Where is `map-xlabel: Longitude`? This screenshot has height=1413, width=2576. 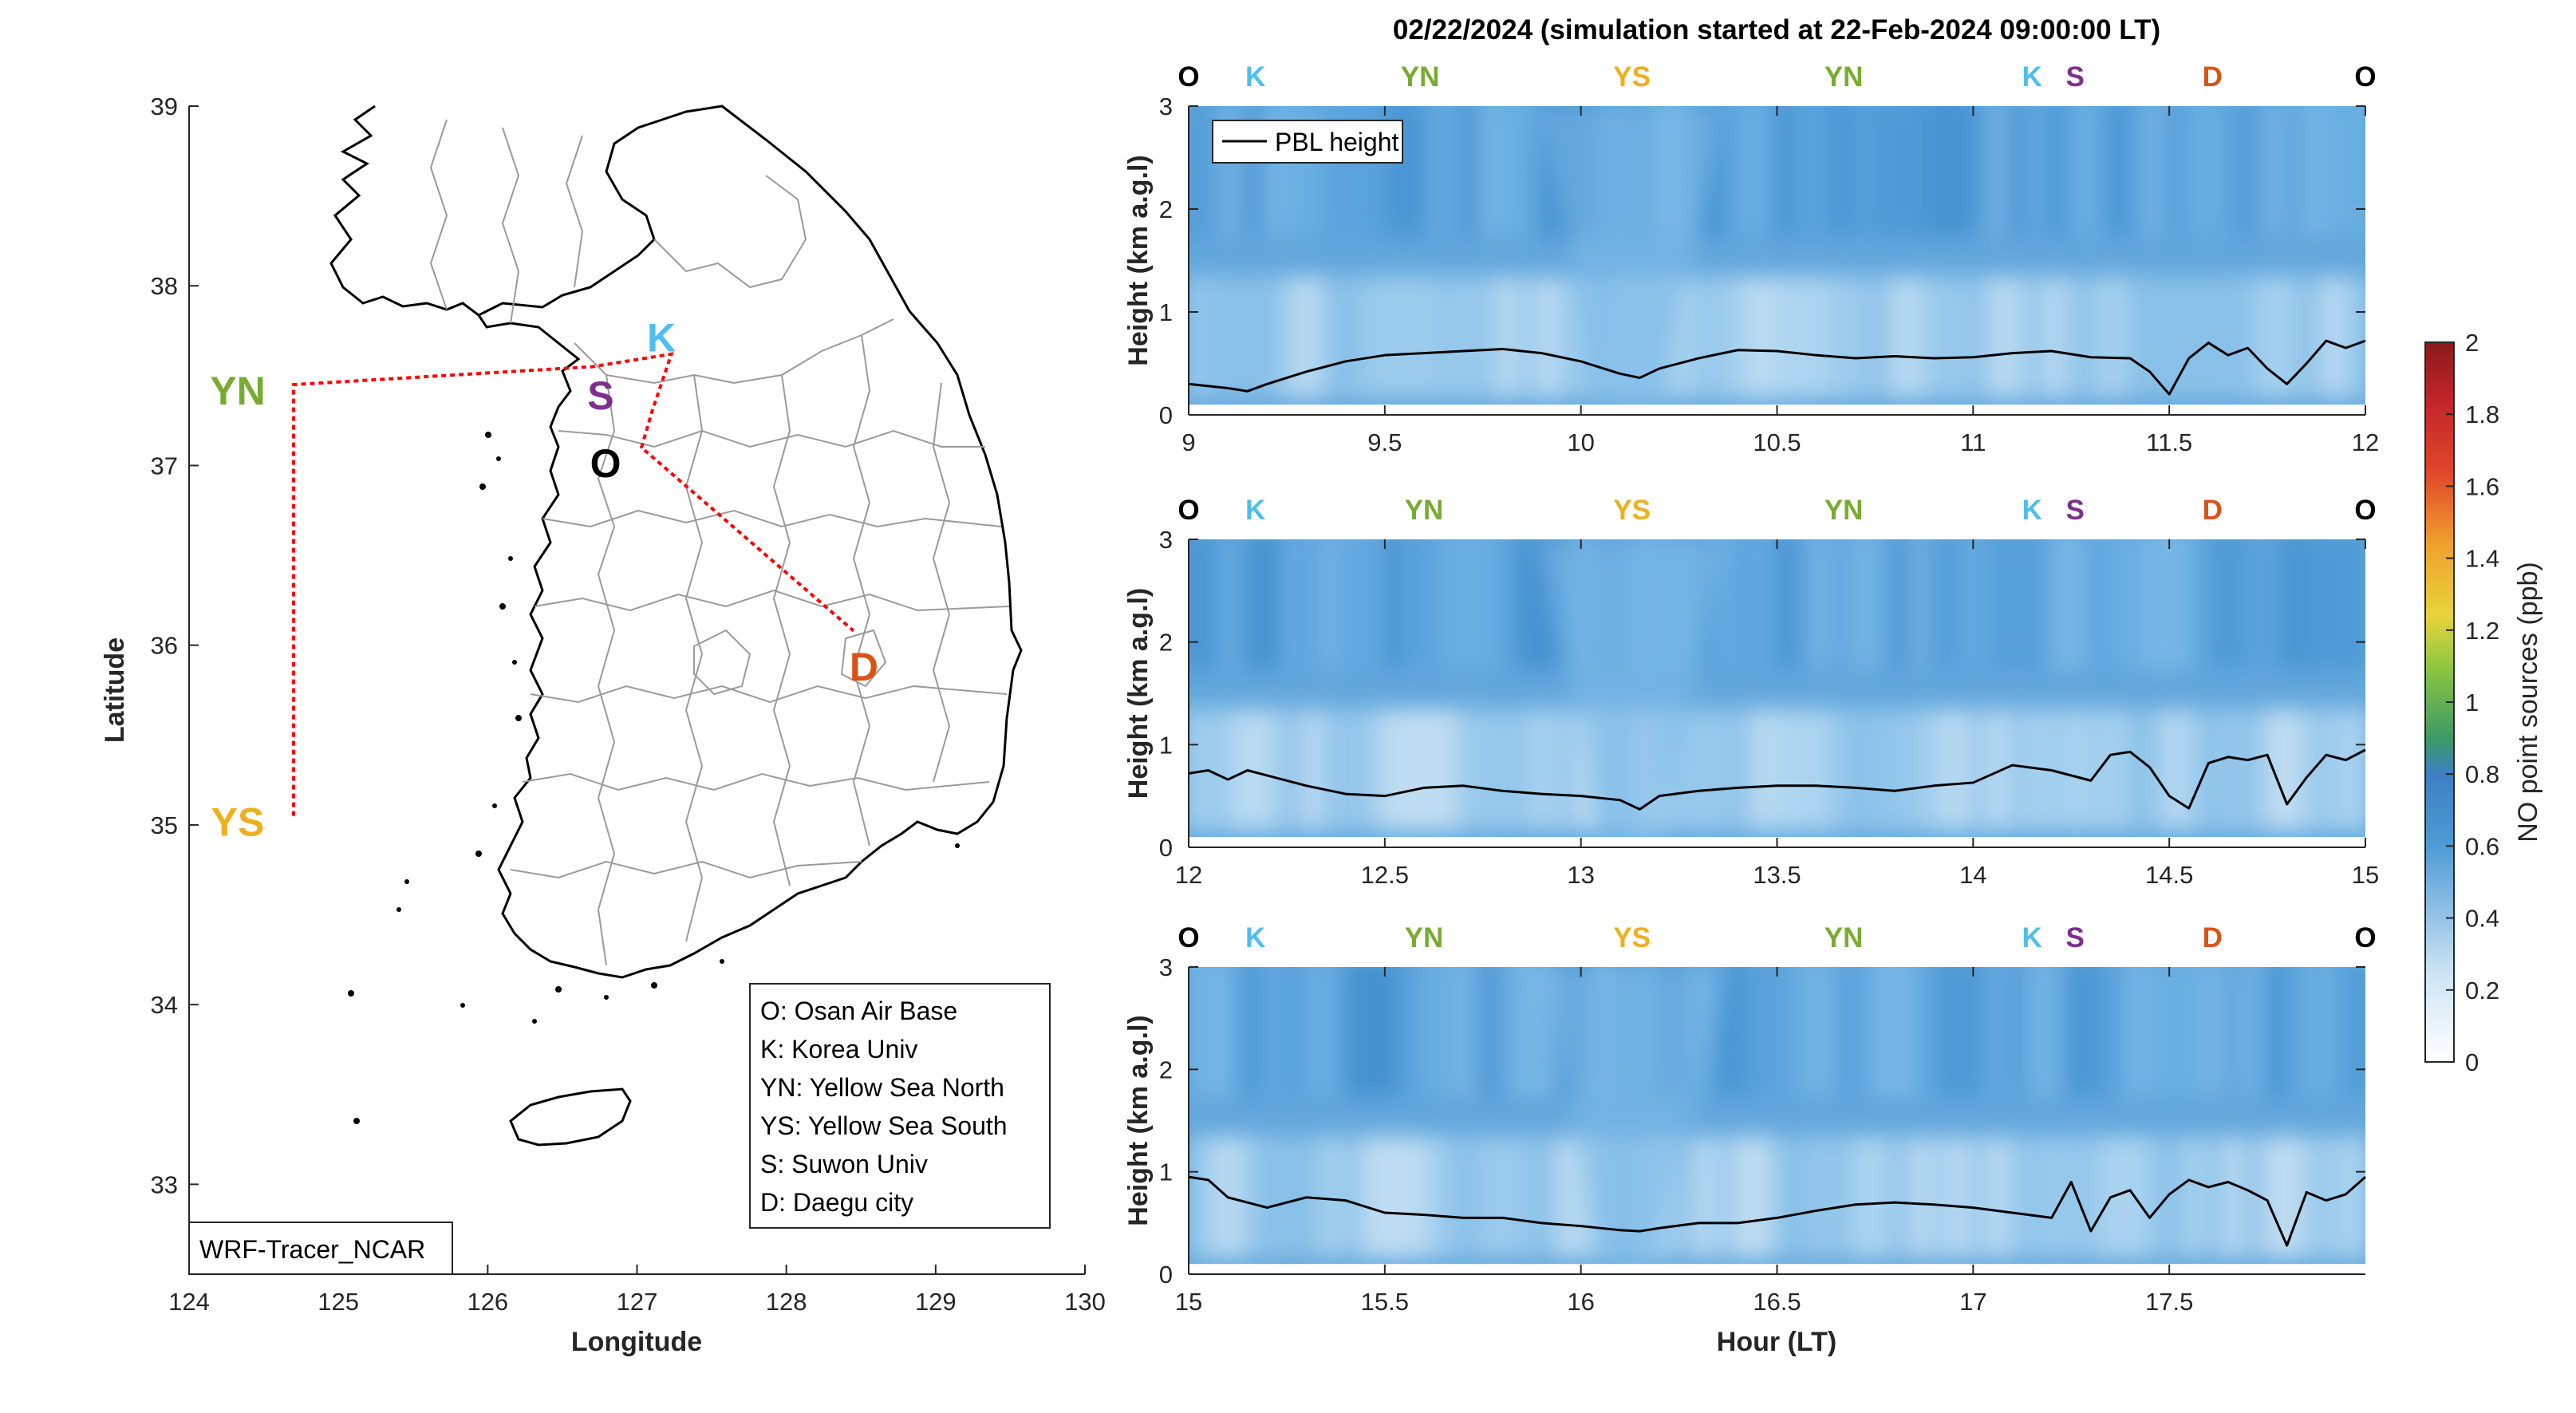 map-xlabel: Longitude is located at coordinates (636, 1342).